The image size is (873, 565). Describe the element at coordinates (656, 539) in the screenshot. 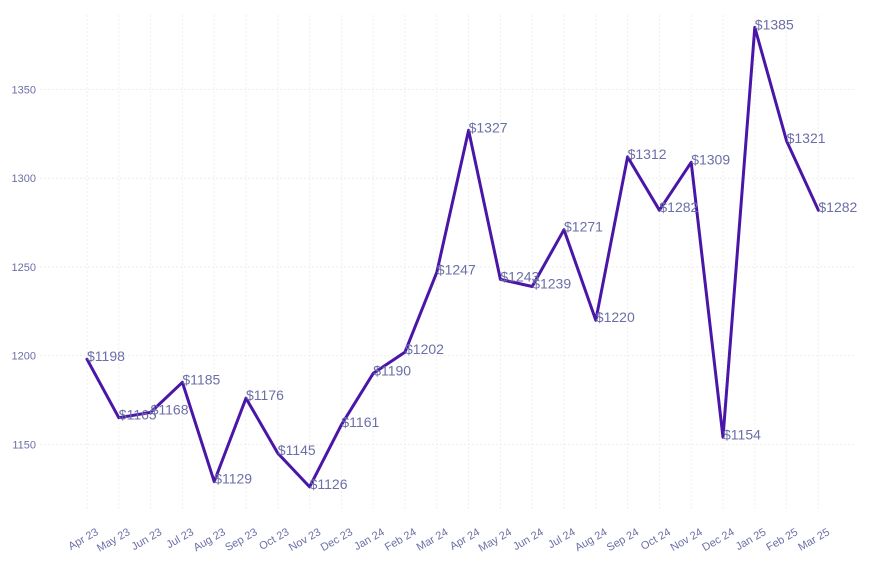

I see `x-tick-label: Oct 24` at that location.